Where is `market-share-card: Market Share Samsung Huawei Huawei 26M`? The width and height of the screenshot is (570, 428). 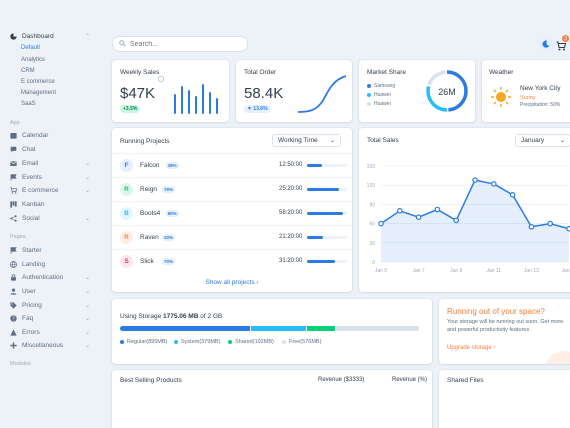 market-share-card: Market Share Samsung Huawei Huawei 26M is located at coordinates (417, 91).